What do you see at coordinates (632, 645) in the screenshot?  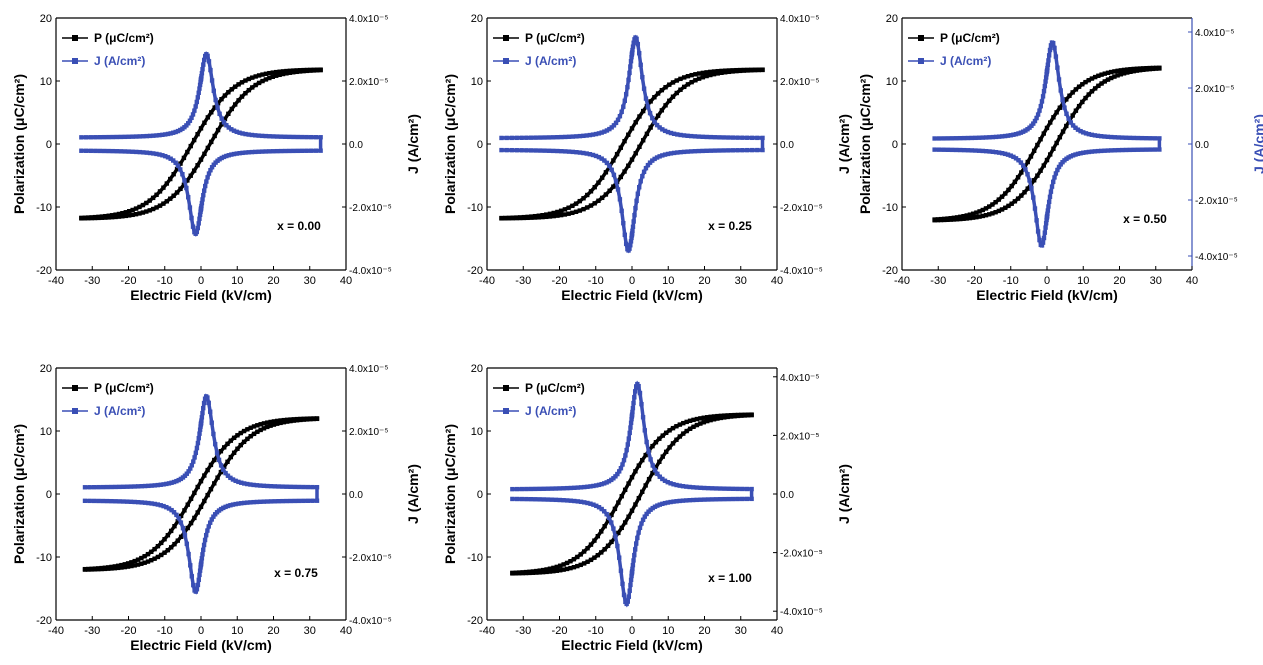 I see `x-axis-label: Electric Field (kV/cm)` at bounding box center [632, 645].